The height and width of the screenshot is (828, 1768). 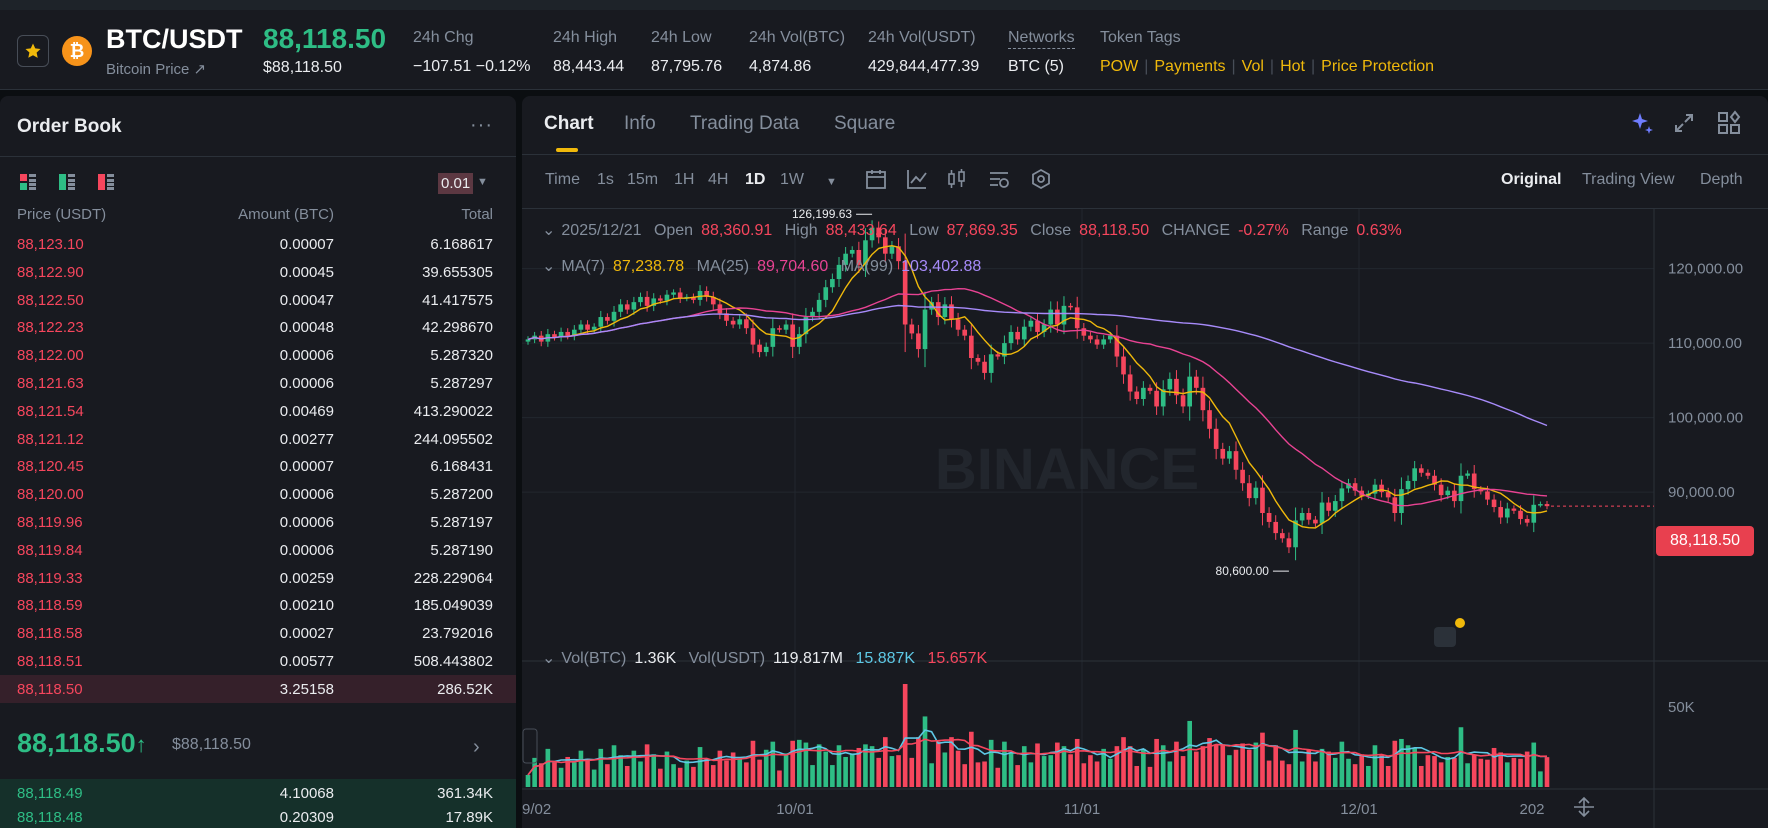 What do you see at coordinates (258, 439) in the screenshot?
I see `ask-row: 88,121.12 0.00277 244.095502` at bounding box center [258, 439].